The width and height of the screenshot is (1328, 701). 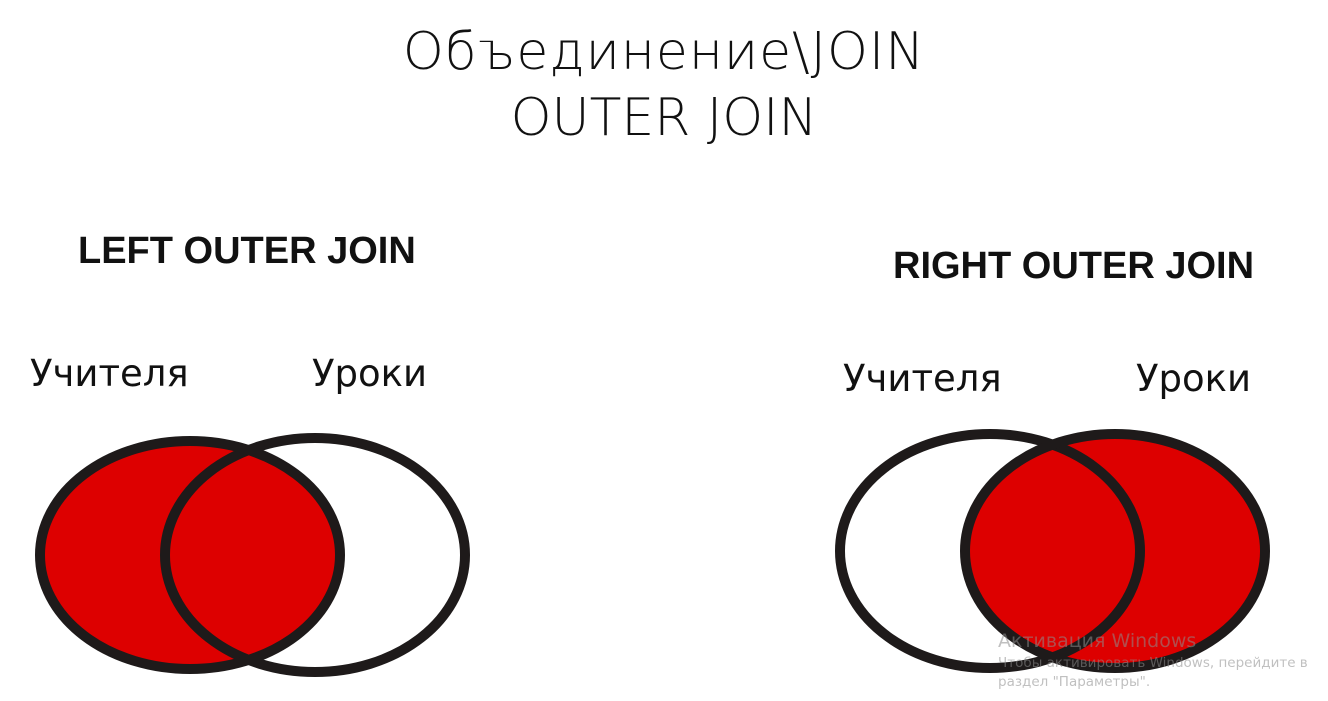 What do you see at coordinates (664, 52) in the screenshot?
I see `slide-title: Объединение\JOIN` at bounding box center [664, 52].